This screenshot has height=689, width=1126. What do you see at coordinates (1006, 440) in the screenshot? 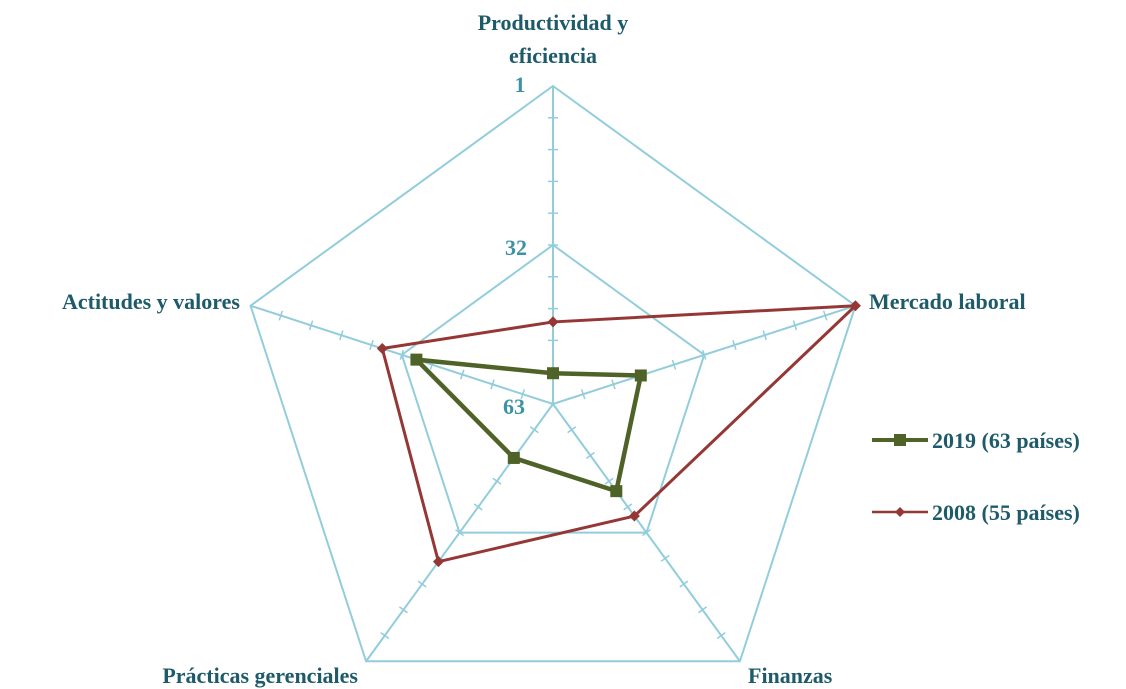
I see `legend-label-2019: 2019 (63 países)` at bounding box center [1006, 440].